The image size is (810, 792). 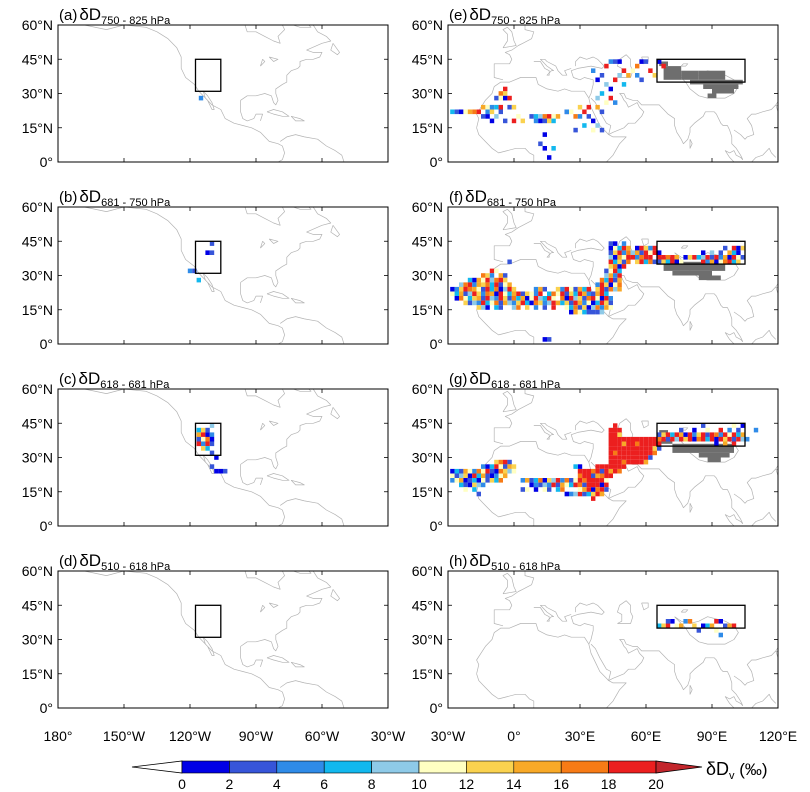 I want to click on colorbar-tick-label: 20, so click(x=656, y=784).